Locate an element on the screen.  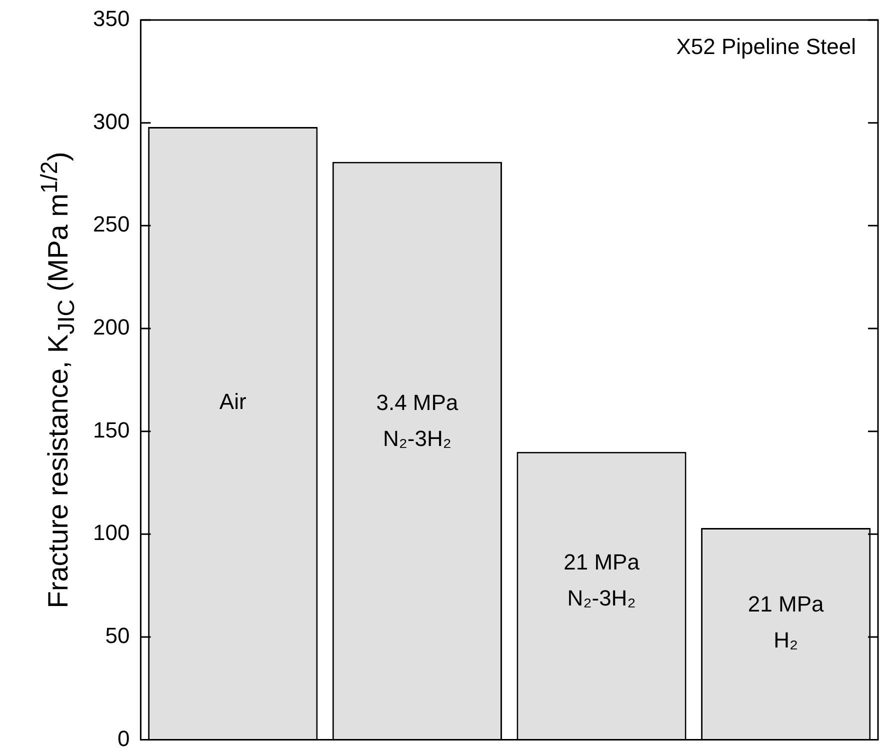
y-tick-label: 100 is located at coordinates (111, 533).